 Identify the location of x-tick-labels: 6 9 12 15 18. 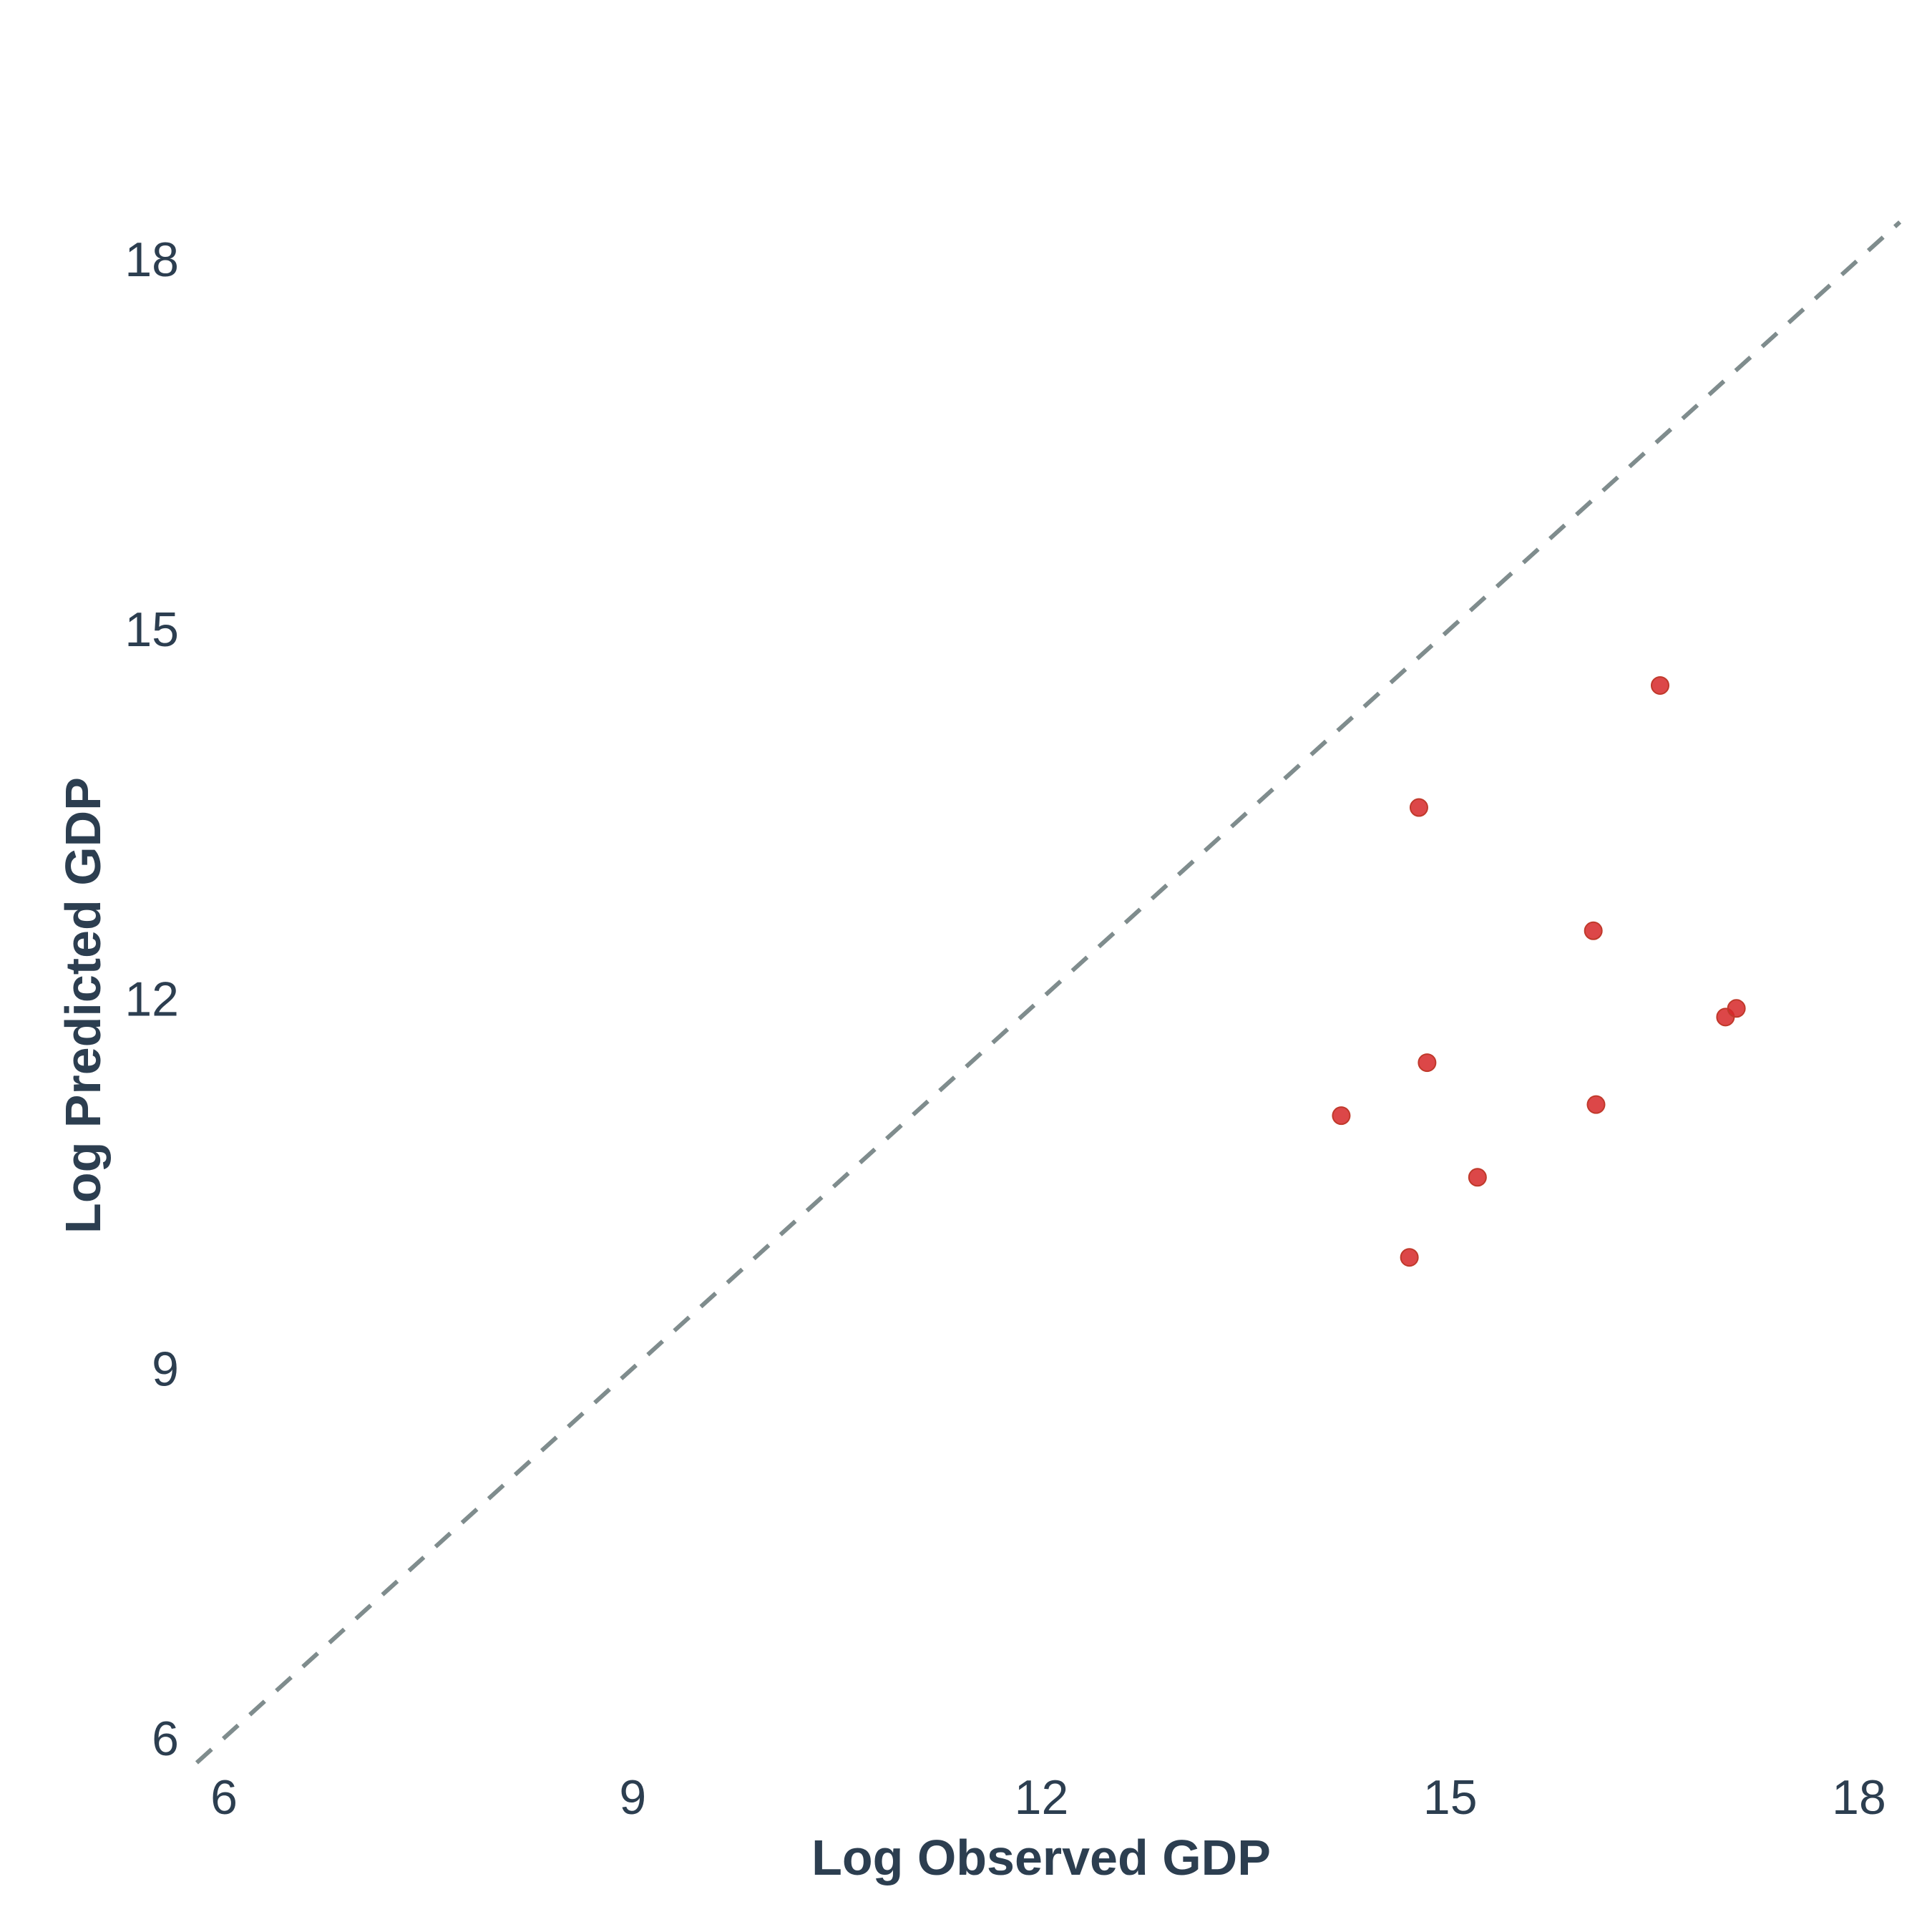
(1048, 1797).